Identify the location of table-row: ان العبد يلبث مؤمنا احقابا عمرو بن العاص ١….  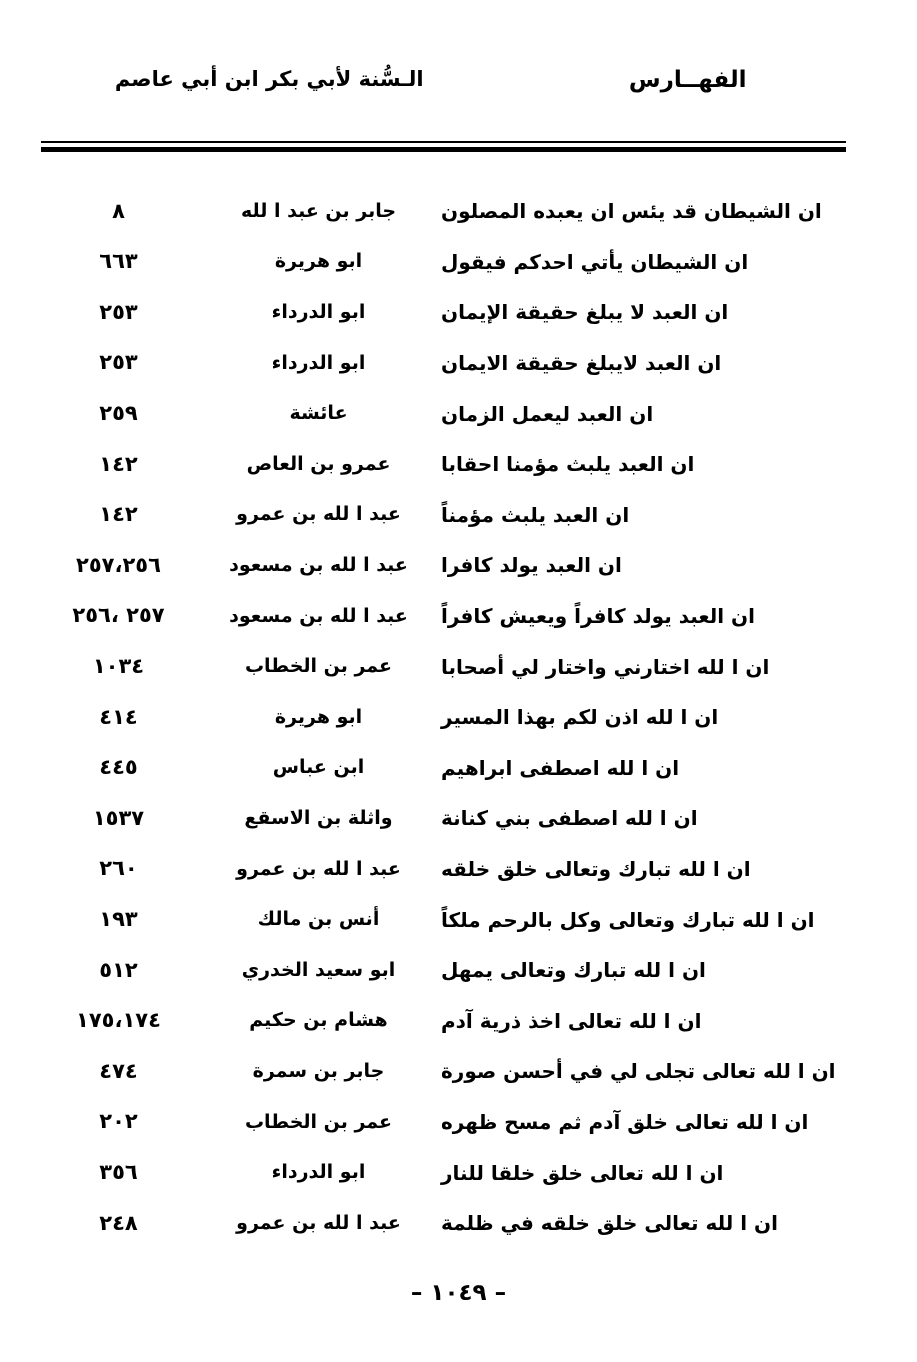
(456, 464).